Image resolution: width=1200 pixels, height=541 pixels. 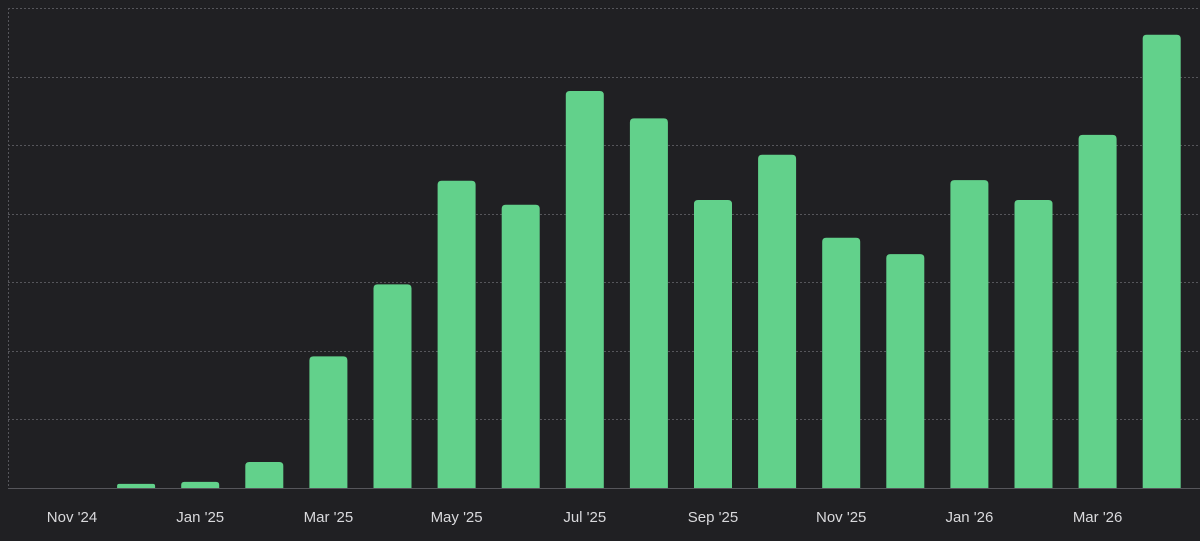 I want to click on x-tick-label: Jan '25, so click(x=200, y=517).